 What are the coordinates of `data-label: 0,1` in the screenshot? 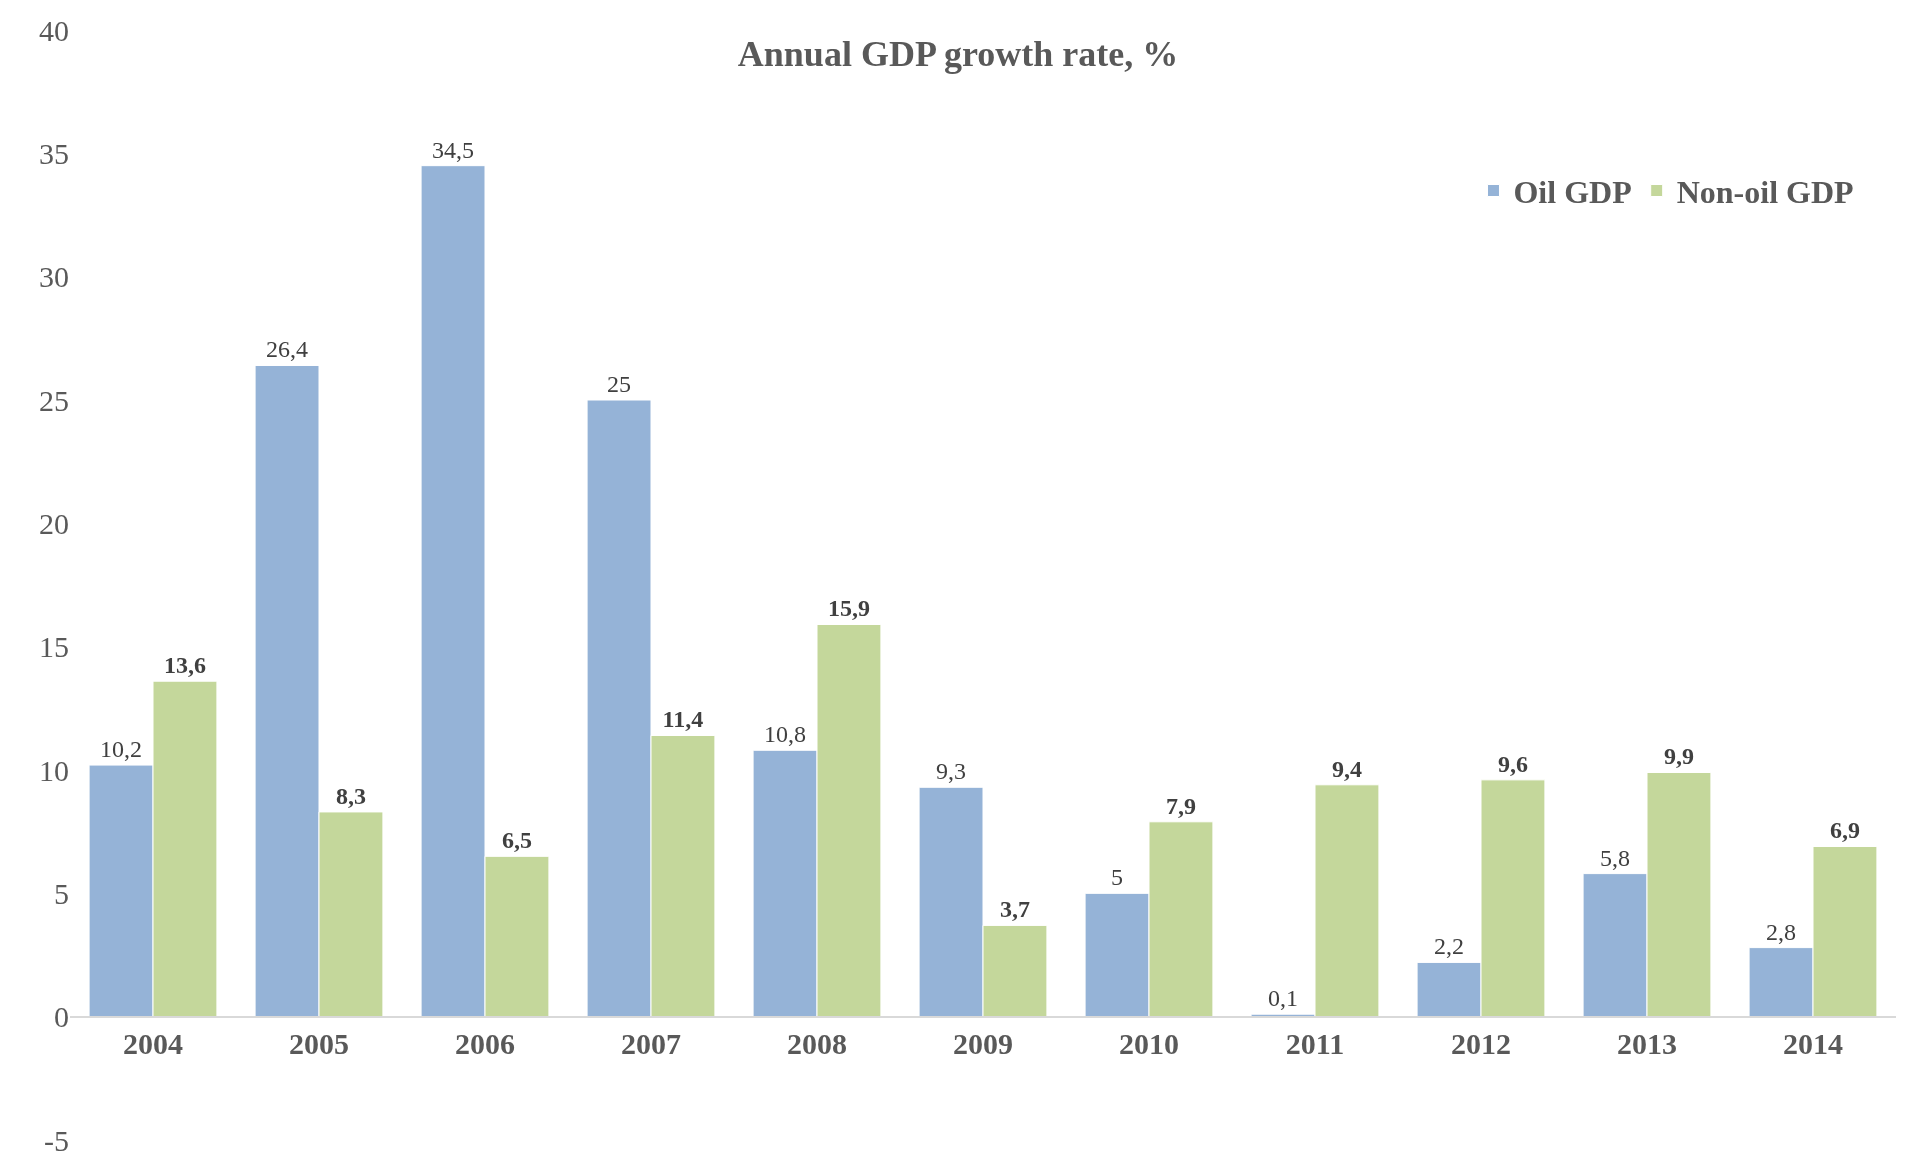 It's located at (1283, 998).